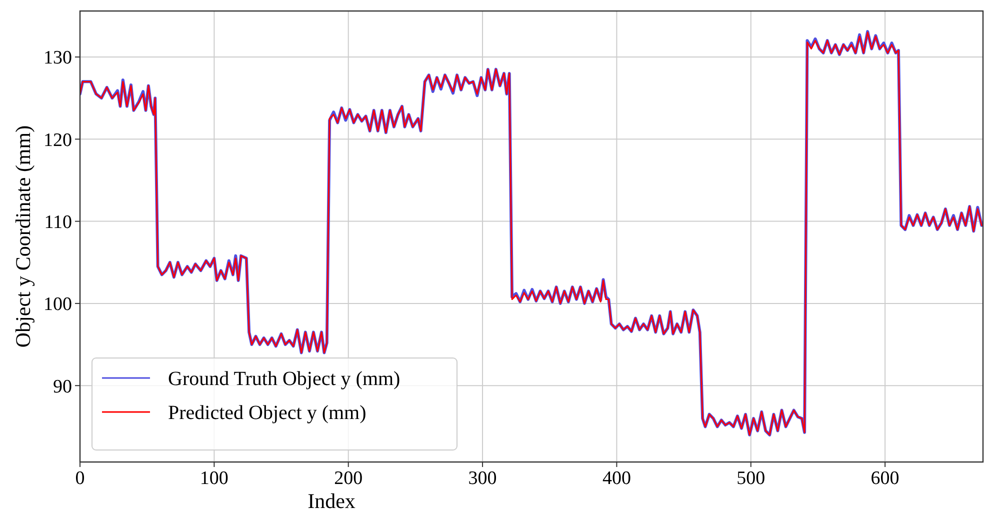 The image size is (985, 515). Describe the element at coordinates (348, 478) in the screenshot. I see `x-tick-label: 200` at that location.